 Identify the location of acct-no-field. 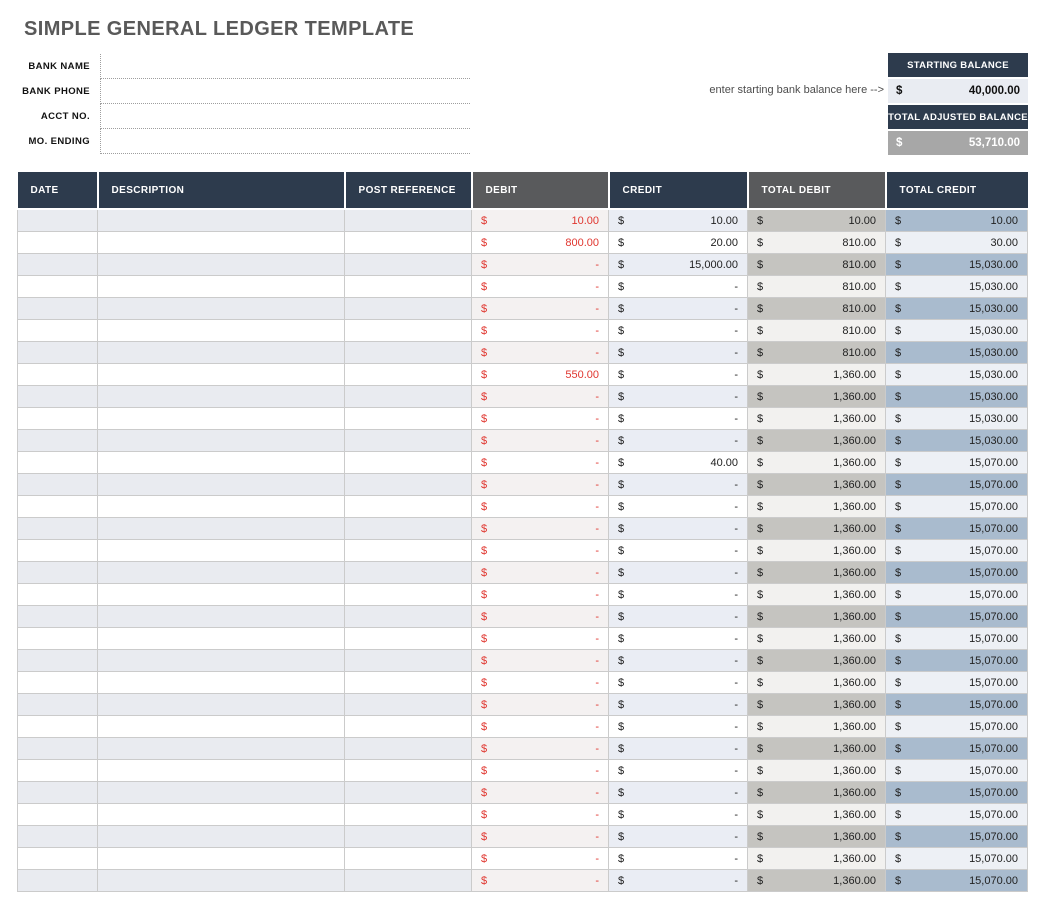
(285, 116).